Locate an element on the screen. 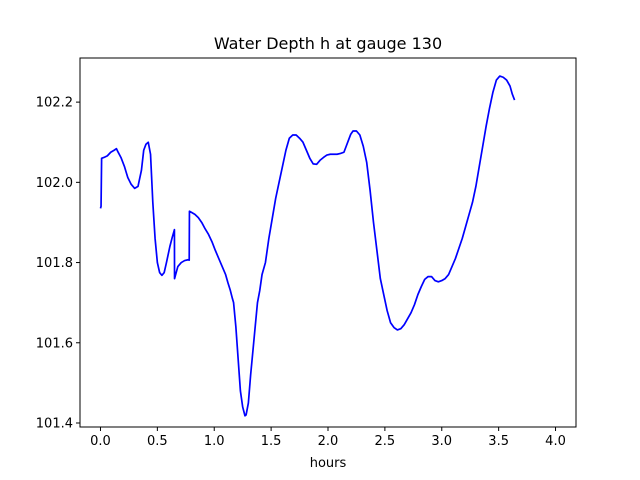 The width and height of the screenshot is (640, 480). x-tick-label: 2.0 is located at coordinates (328, 441).